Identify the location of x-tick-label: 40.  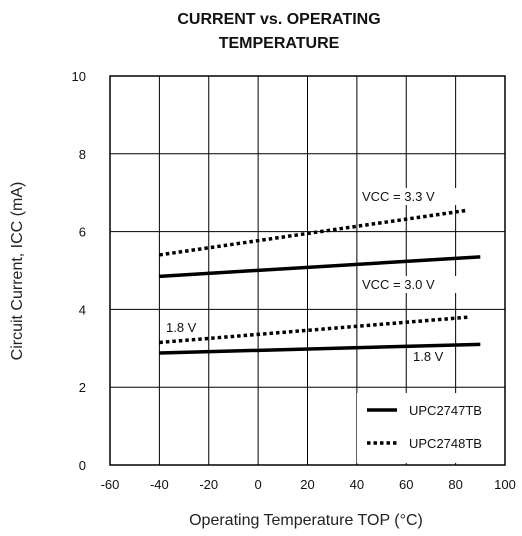
(357, 484).